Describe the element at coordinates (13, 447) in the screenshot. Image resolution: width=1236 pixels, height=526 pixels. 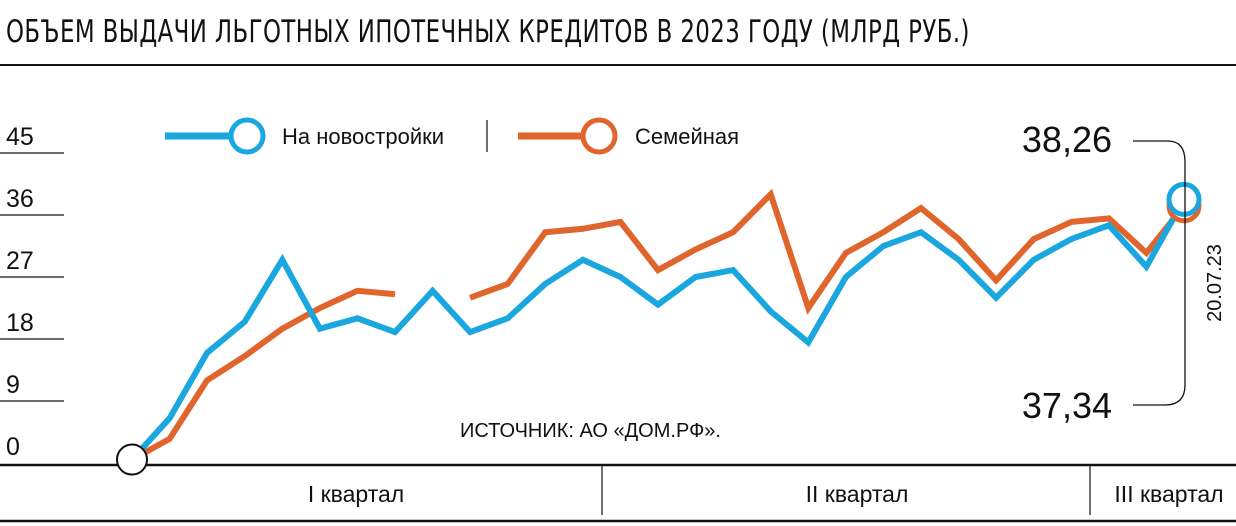
I see `y-tick-label: 0` at that location.